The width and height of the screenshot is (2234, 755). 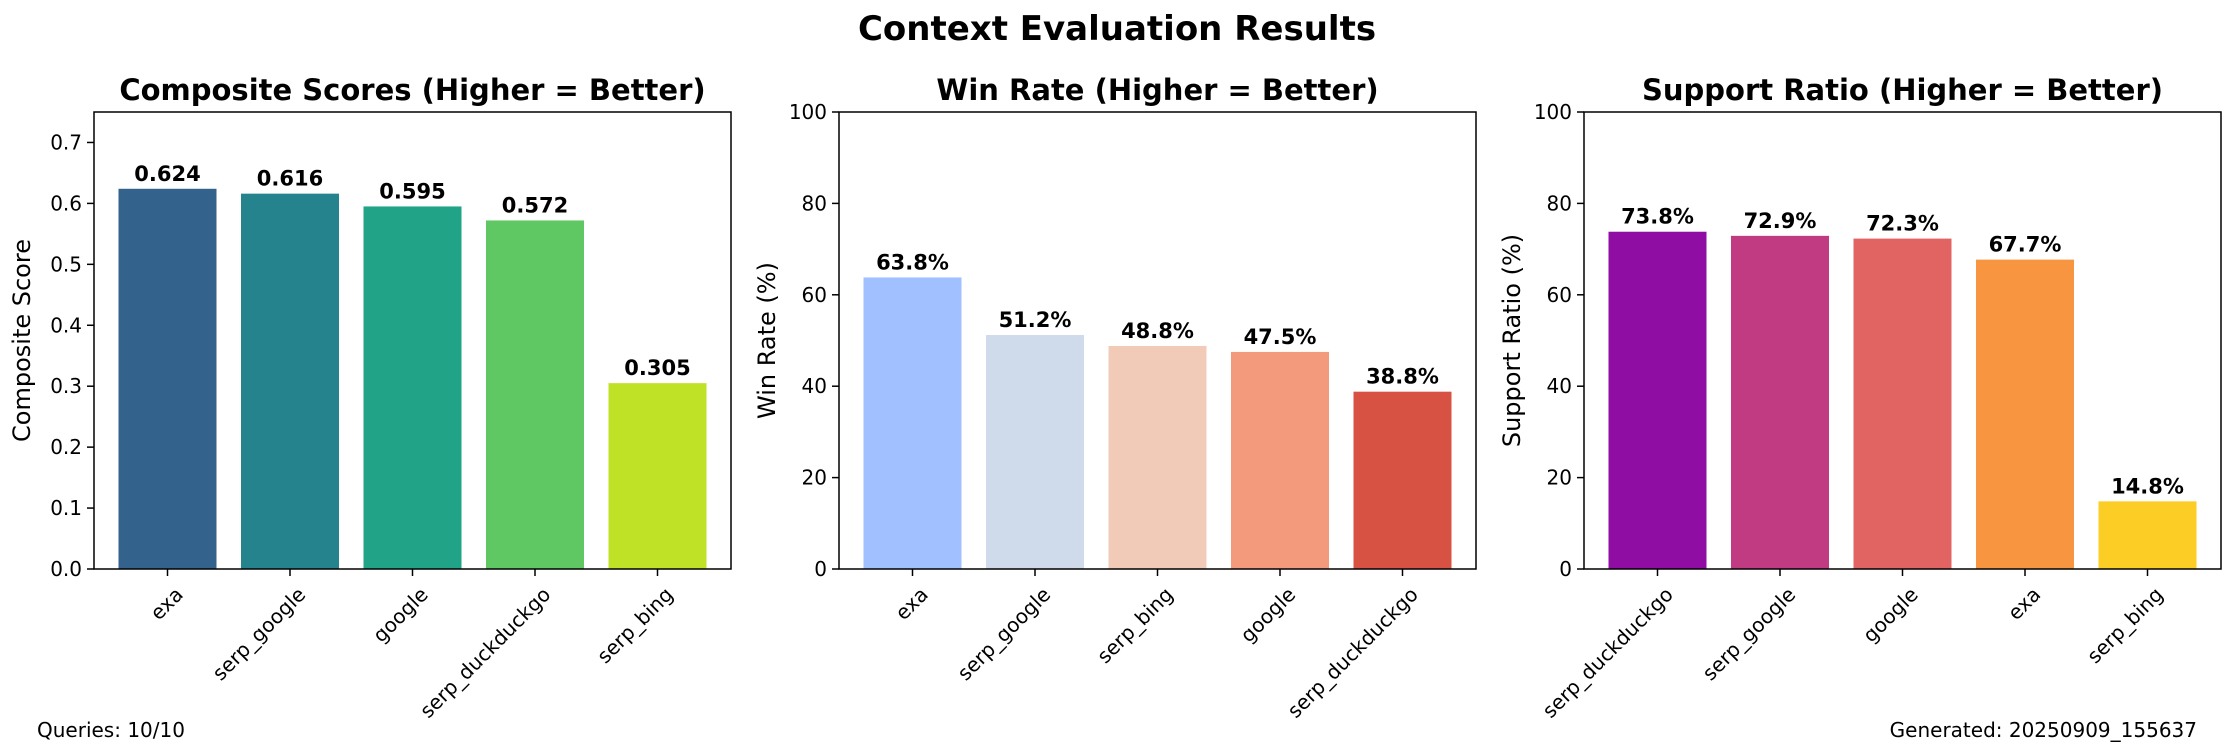 What do you see at coordinates (1780, 402) in the screenshot?
I see `support-ratio-bar-serp-google` at bounding box center [1780, 402].